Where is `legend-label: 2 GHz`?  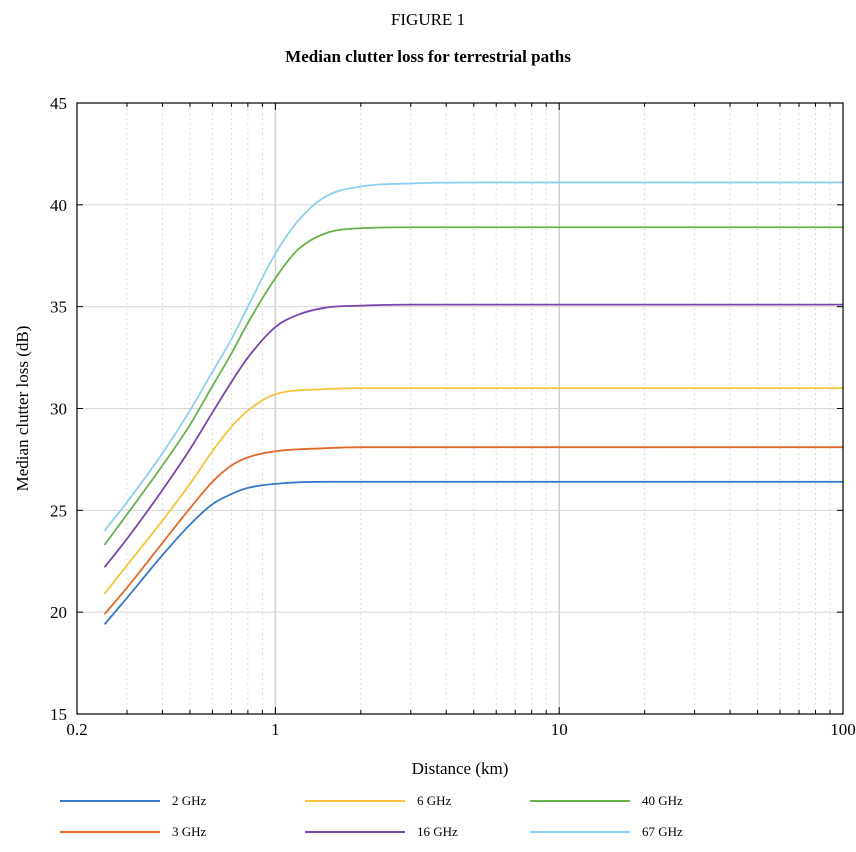 legend-label: 2 GHz is located at coordinates (189, 801).